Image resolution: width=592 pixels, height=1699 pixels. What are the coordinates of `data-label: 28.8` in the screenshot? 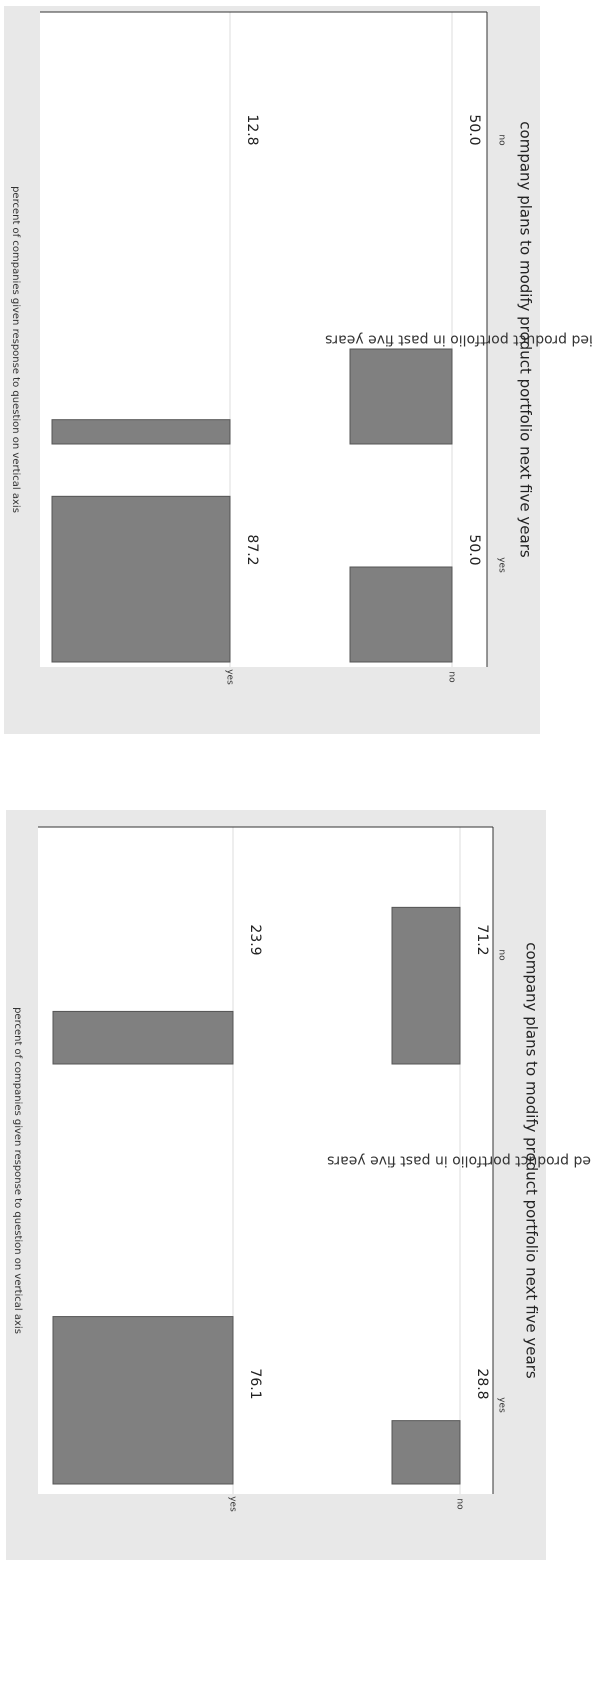 It's located at (482, 1383).